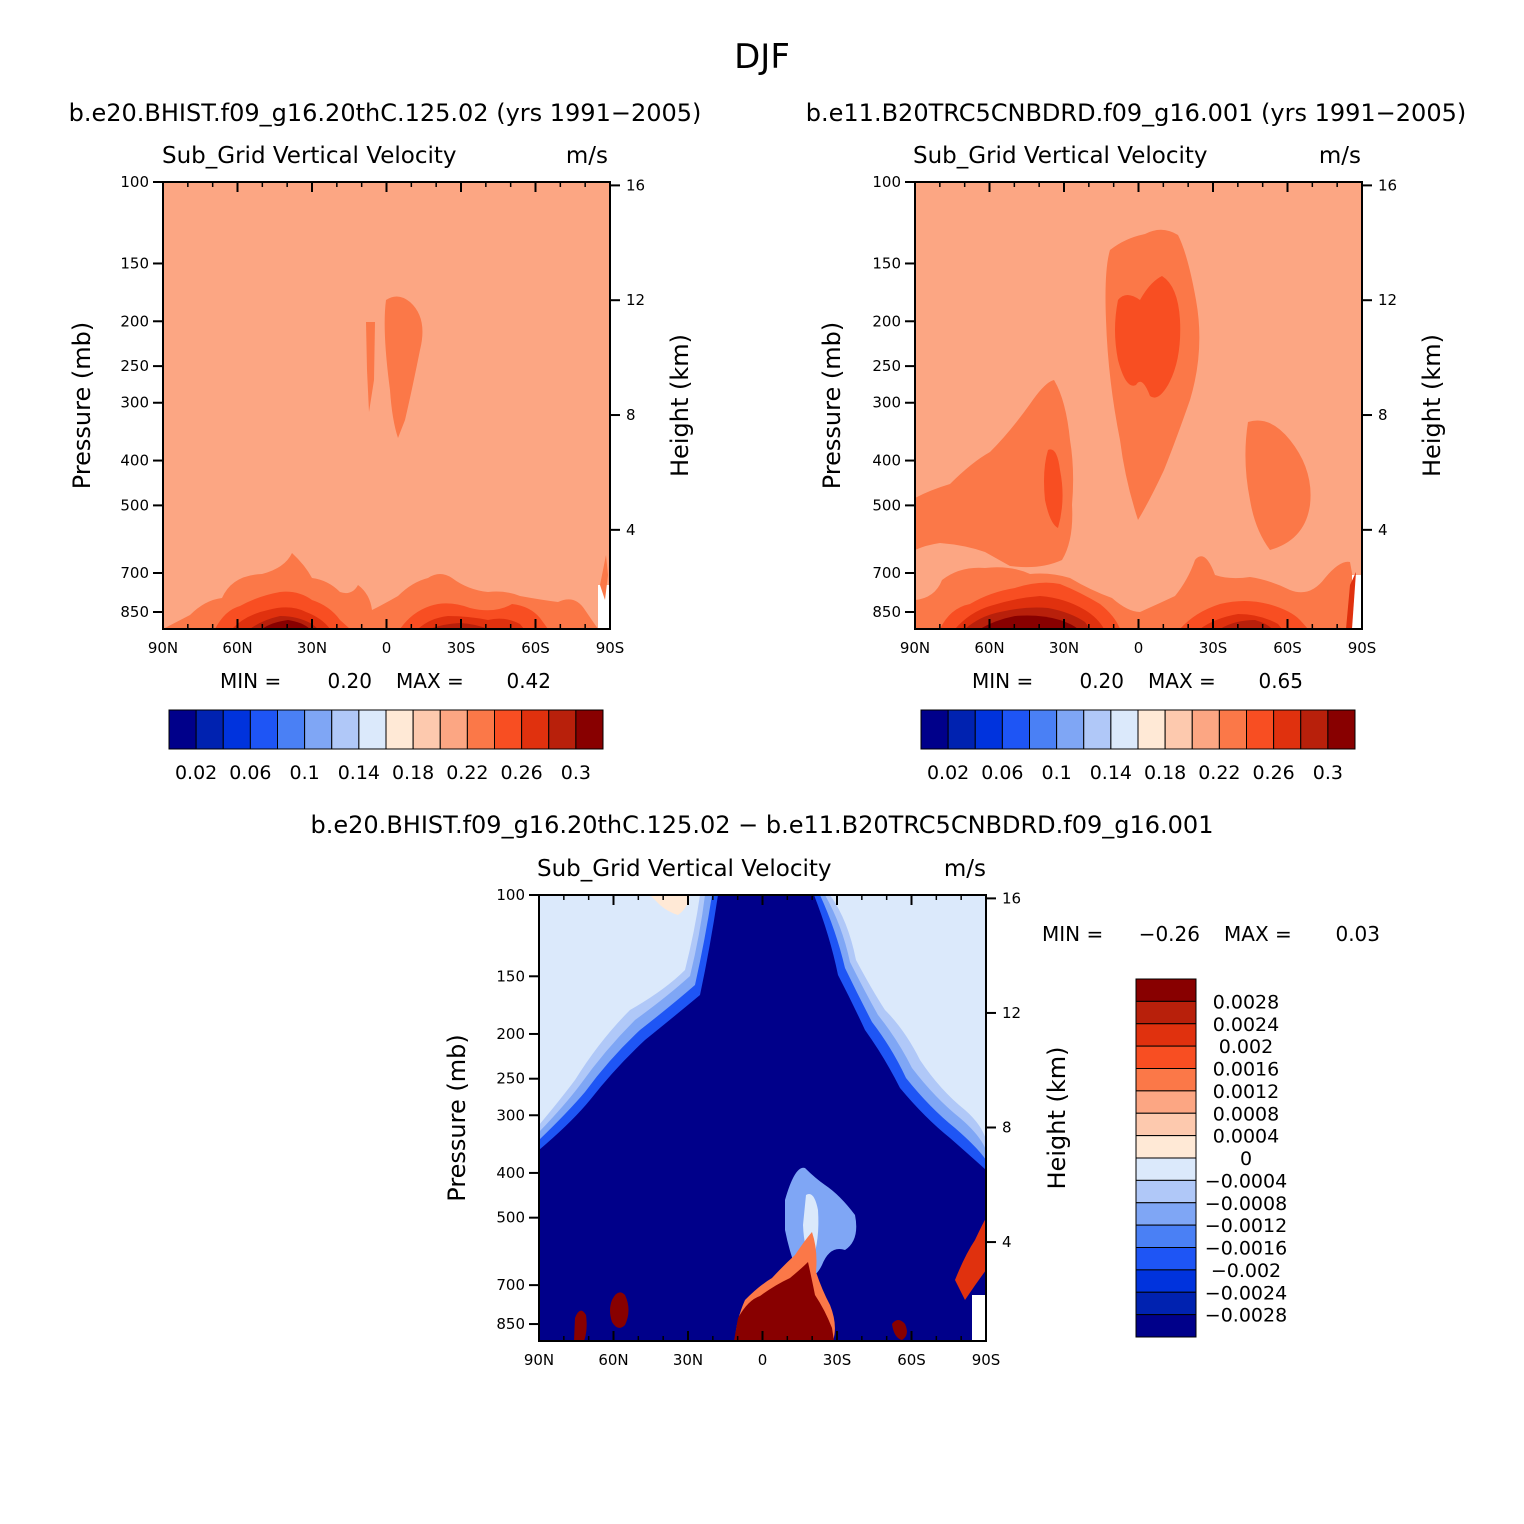  What do you see at coordinates (359, 773) in the screenshot?
I see `colorbar-label: 0.14` at bounding box center [359, 773].